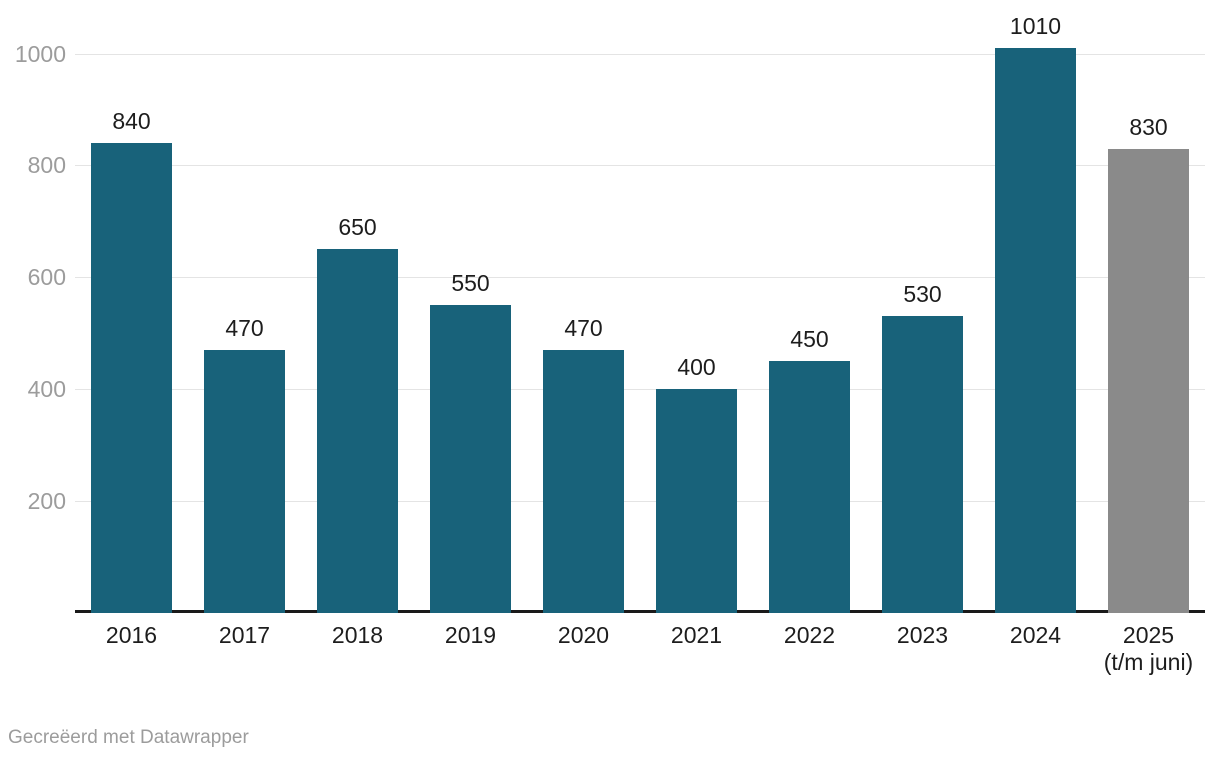  What do you see at coordinates (1148, 126) in the screenshot?
I see `bar-value-label: 830` at bounding box center [1148, 126].